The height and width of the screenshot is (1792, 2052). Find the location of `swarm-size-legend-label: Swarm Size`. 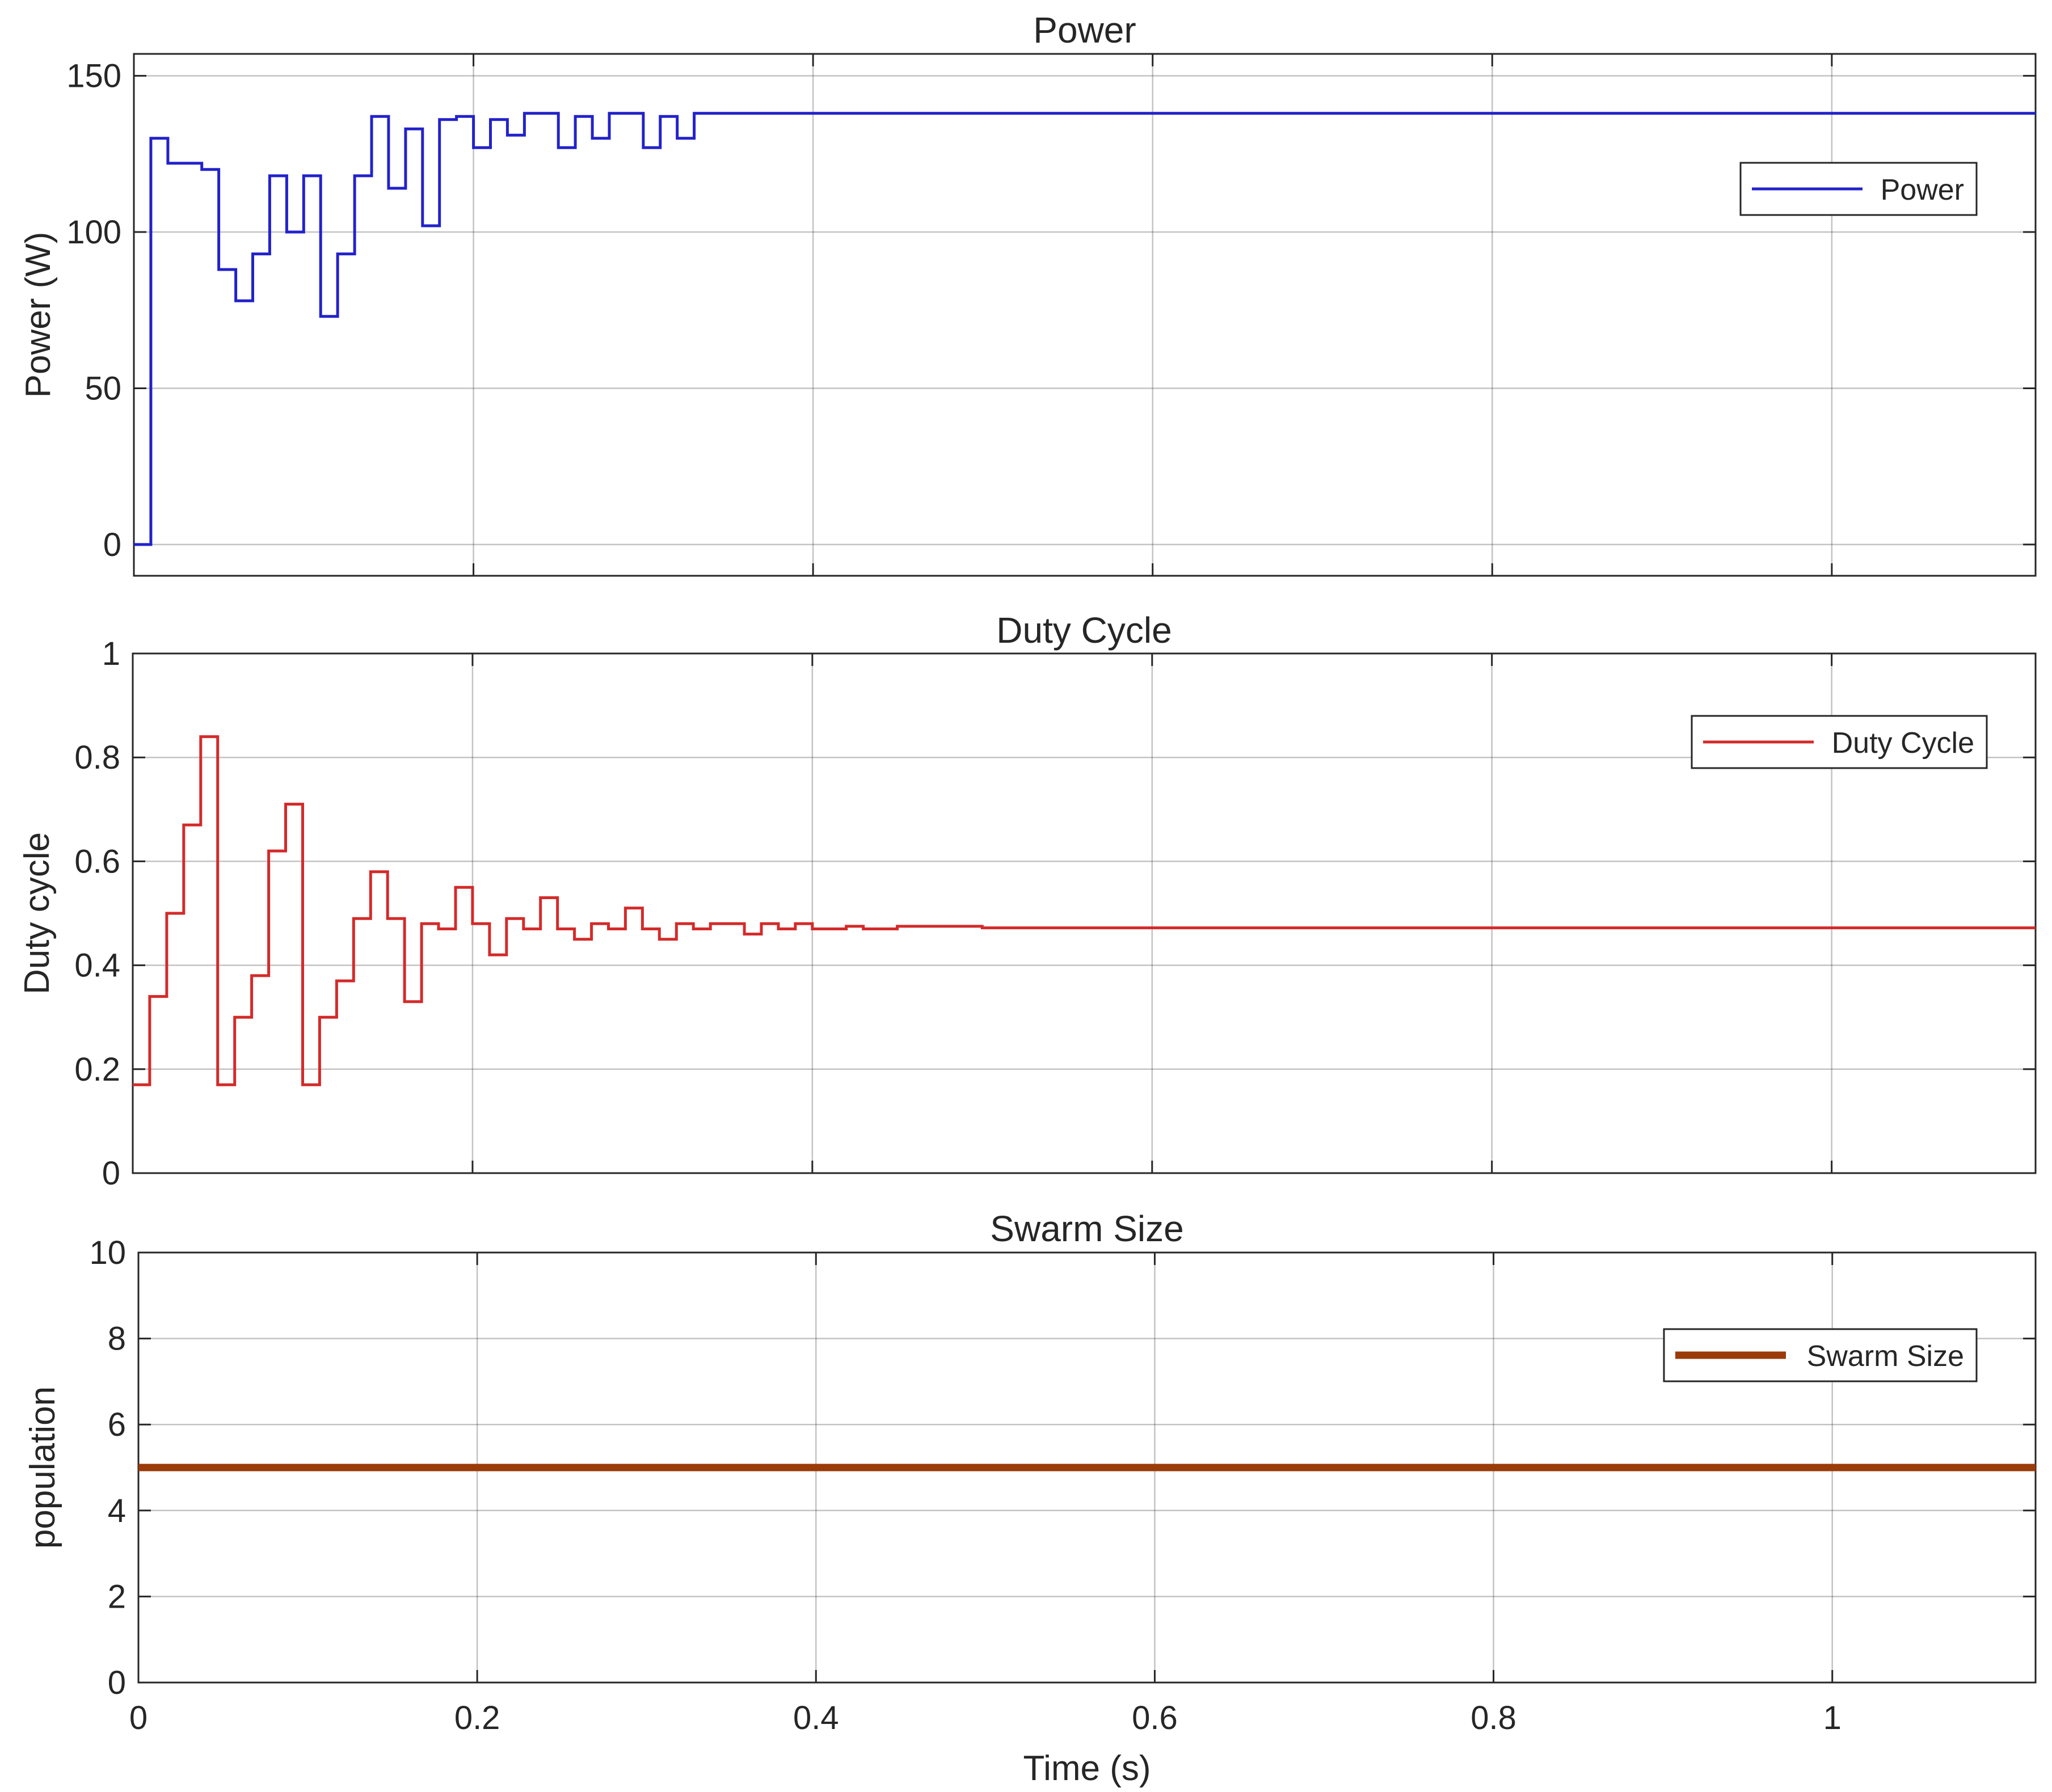

swarm-size-legend-label: Swarm Size is located at coordinates (1885, 1356).